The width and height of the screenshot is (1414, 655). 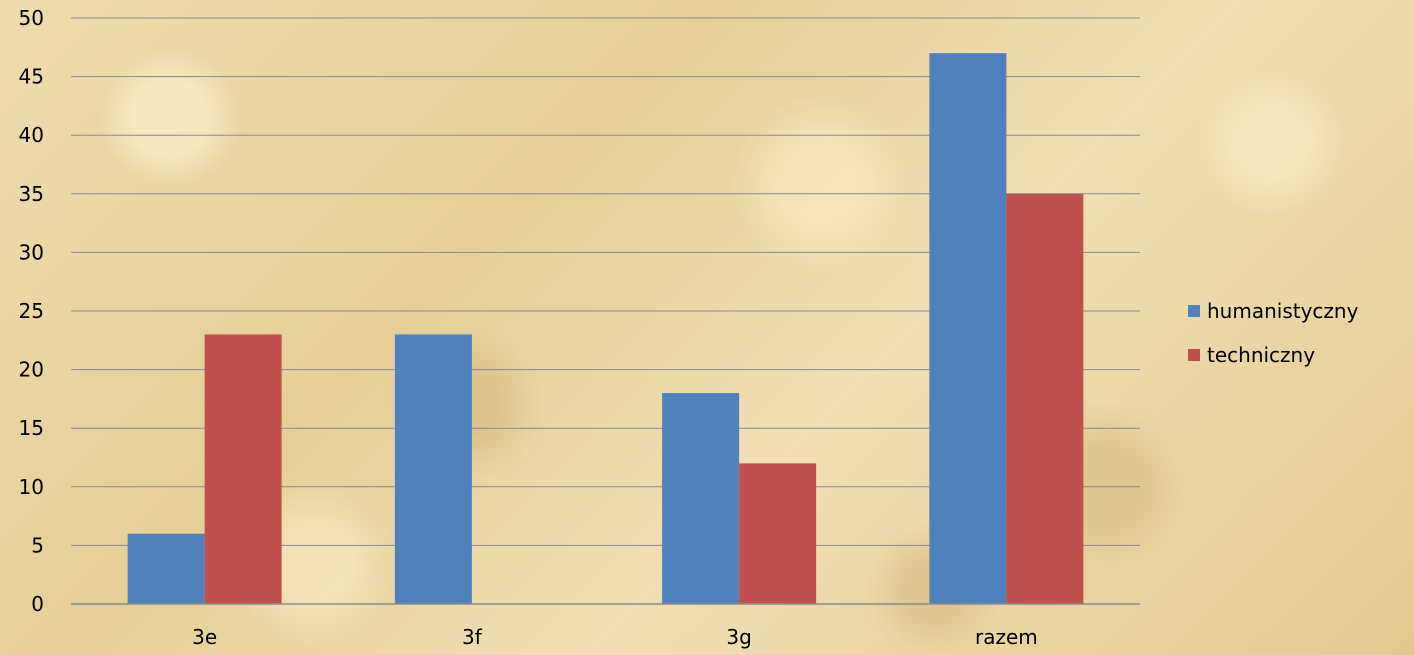 I want to click on y-tick-label: 25, so click(x=31, y=311).